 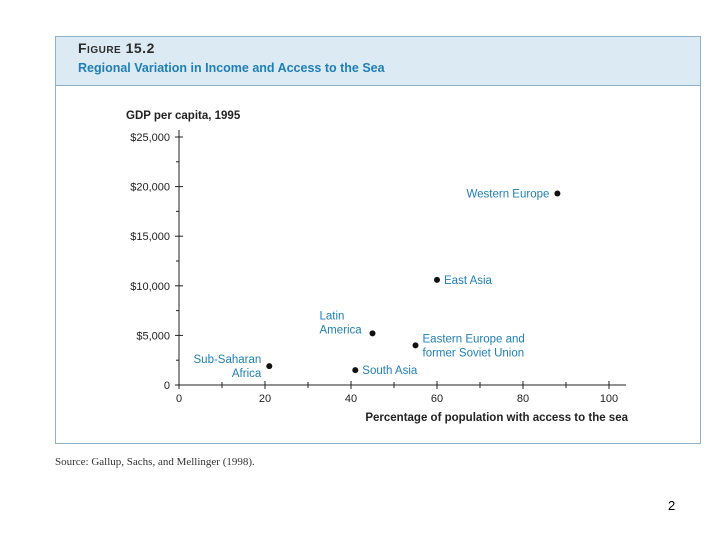 What do you see at coordinates (116, 48) in the screenshot?
I see `figure-label: Figure 15.2` at bounding box center [116, 48].